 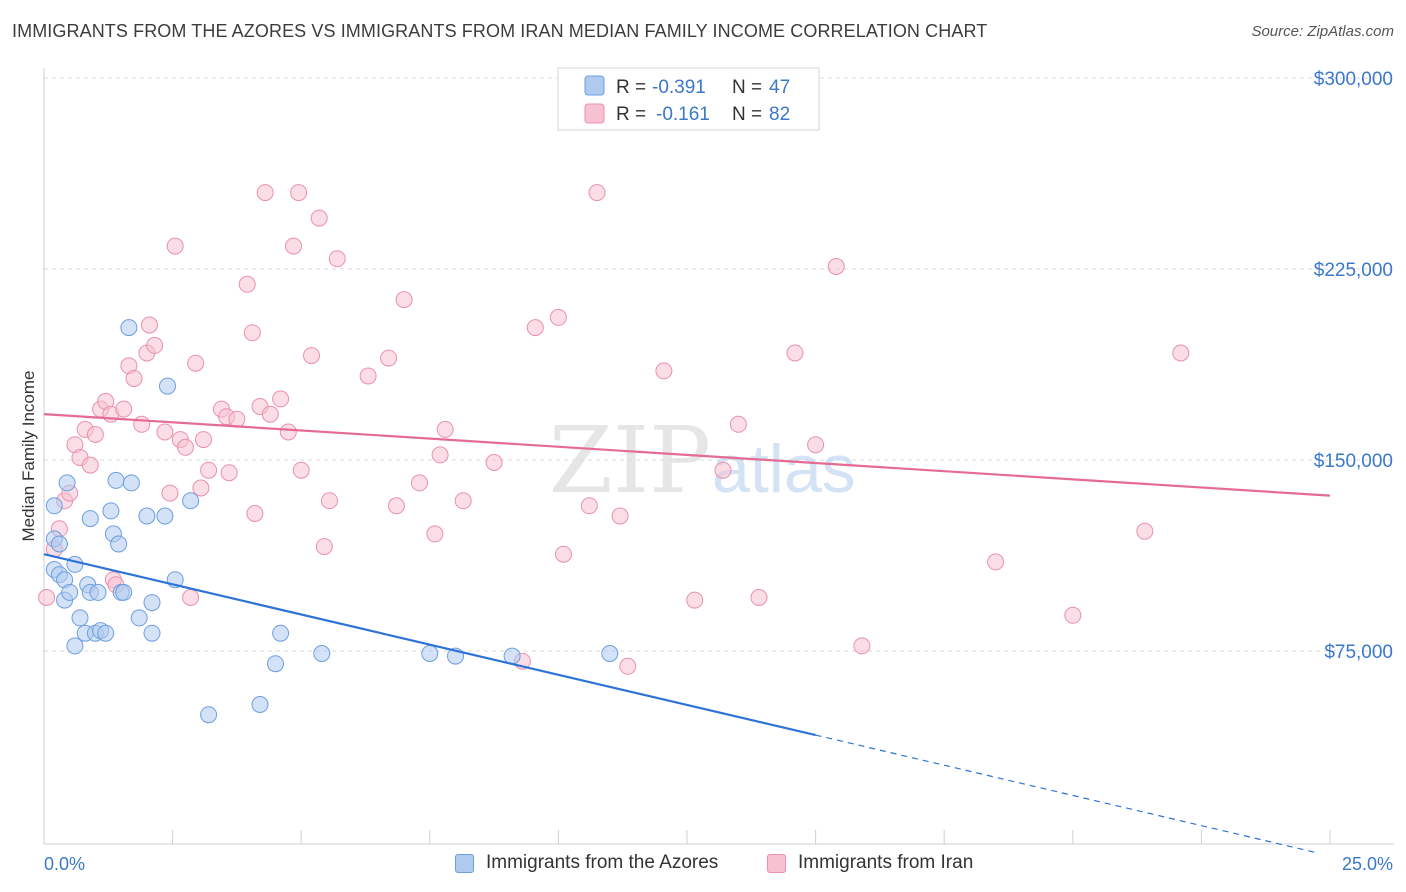 What do you see at coordinates (586, 863) in the screenshot?
I see `legend-item-azores: Immigrants from the Azores` at bounding box center [586, 863].